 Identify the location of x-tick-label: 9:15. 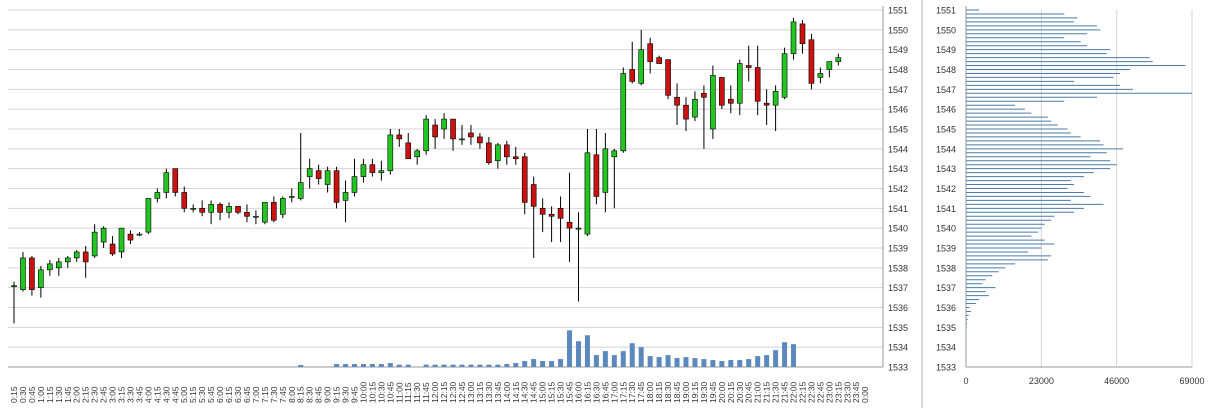
(337, 394).